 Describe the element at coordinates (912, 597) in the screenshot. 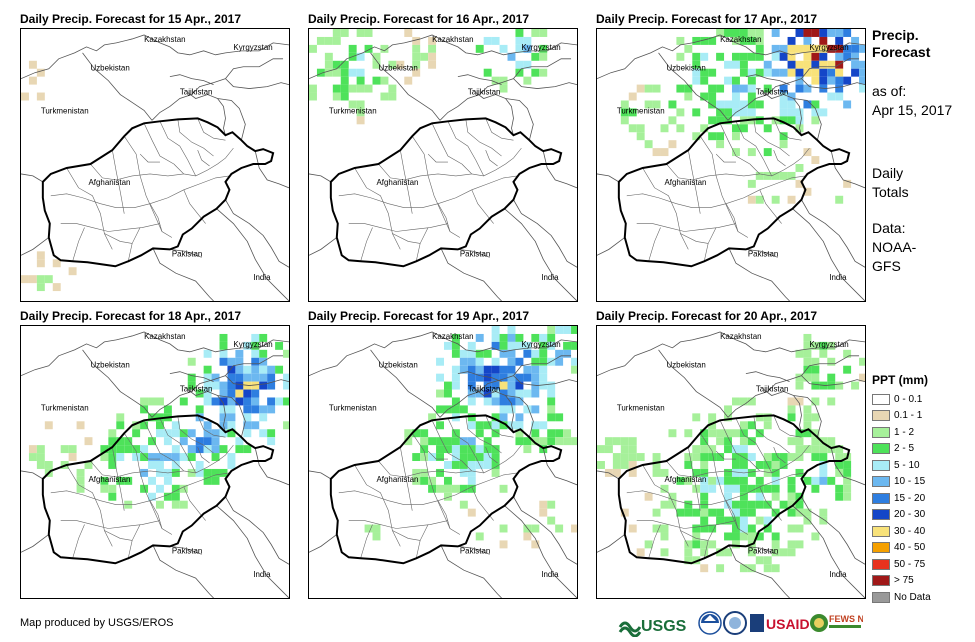

I see `legend-label: No Data` at that location.